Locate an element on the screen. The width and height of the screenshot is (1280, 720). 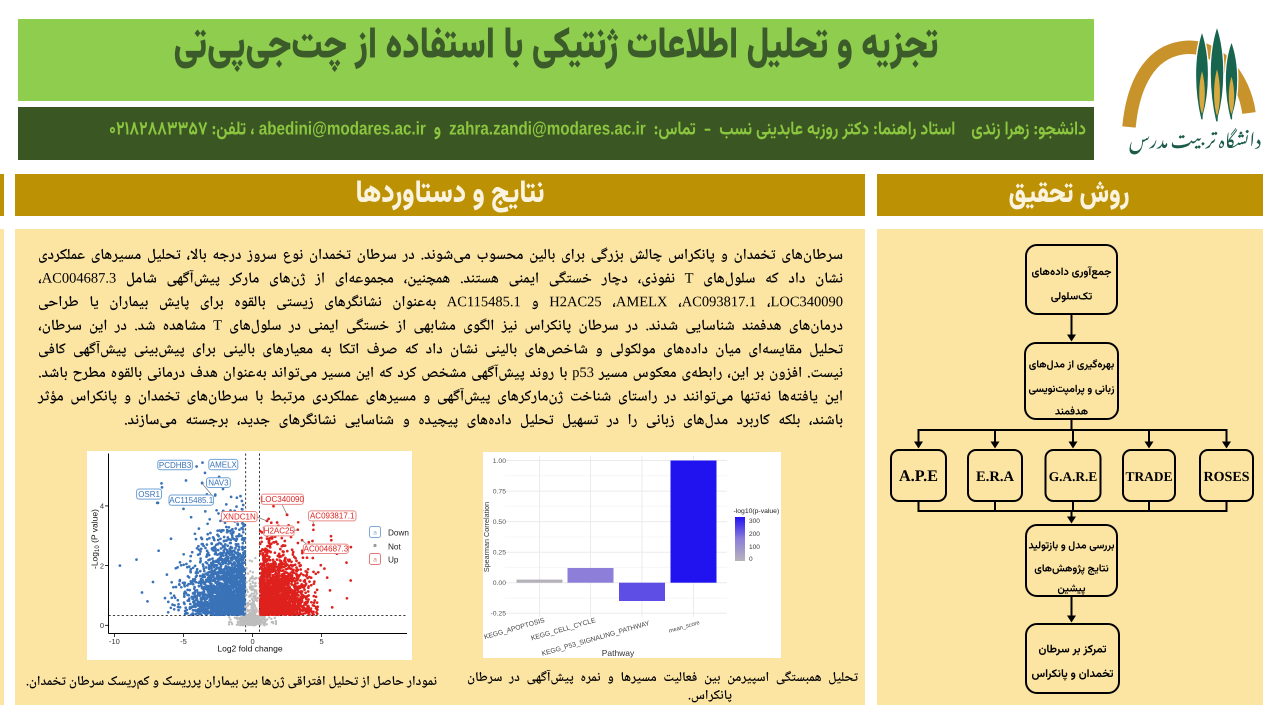
svg-text: 100 is located at coordinates (754, 547).